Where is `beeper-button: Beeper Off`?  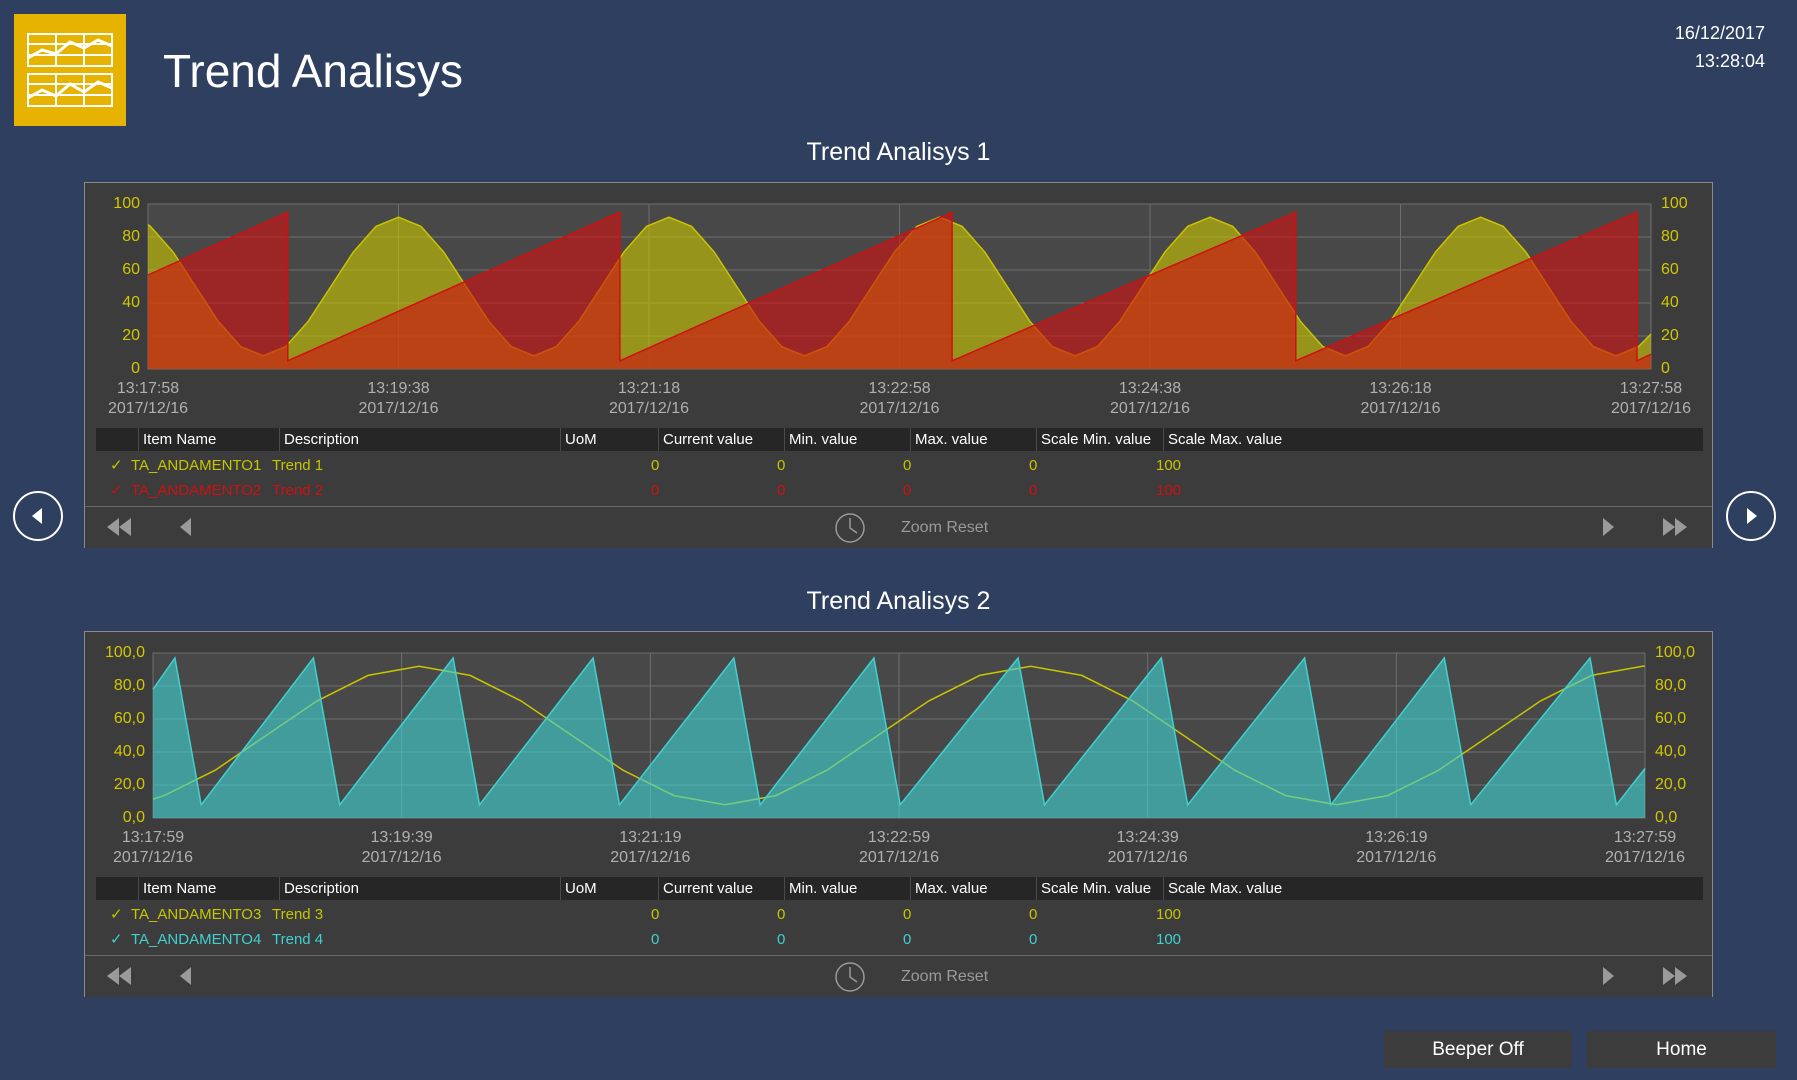 beeper-button: Beeper Off is located at coordinates (1478, 1049).